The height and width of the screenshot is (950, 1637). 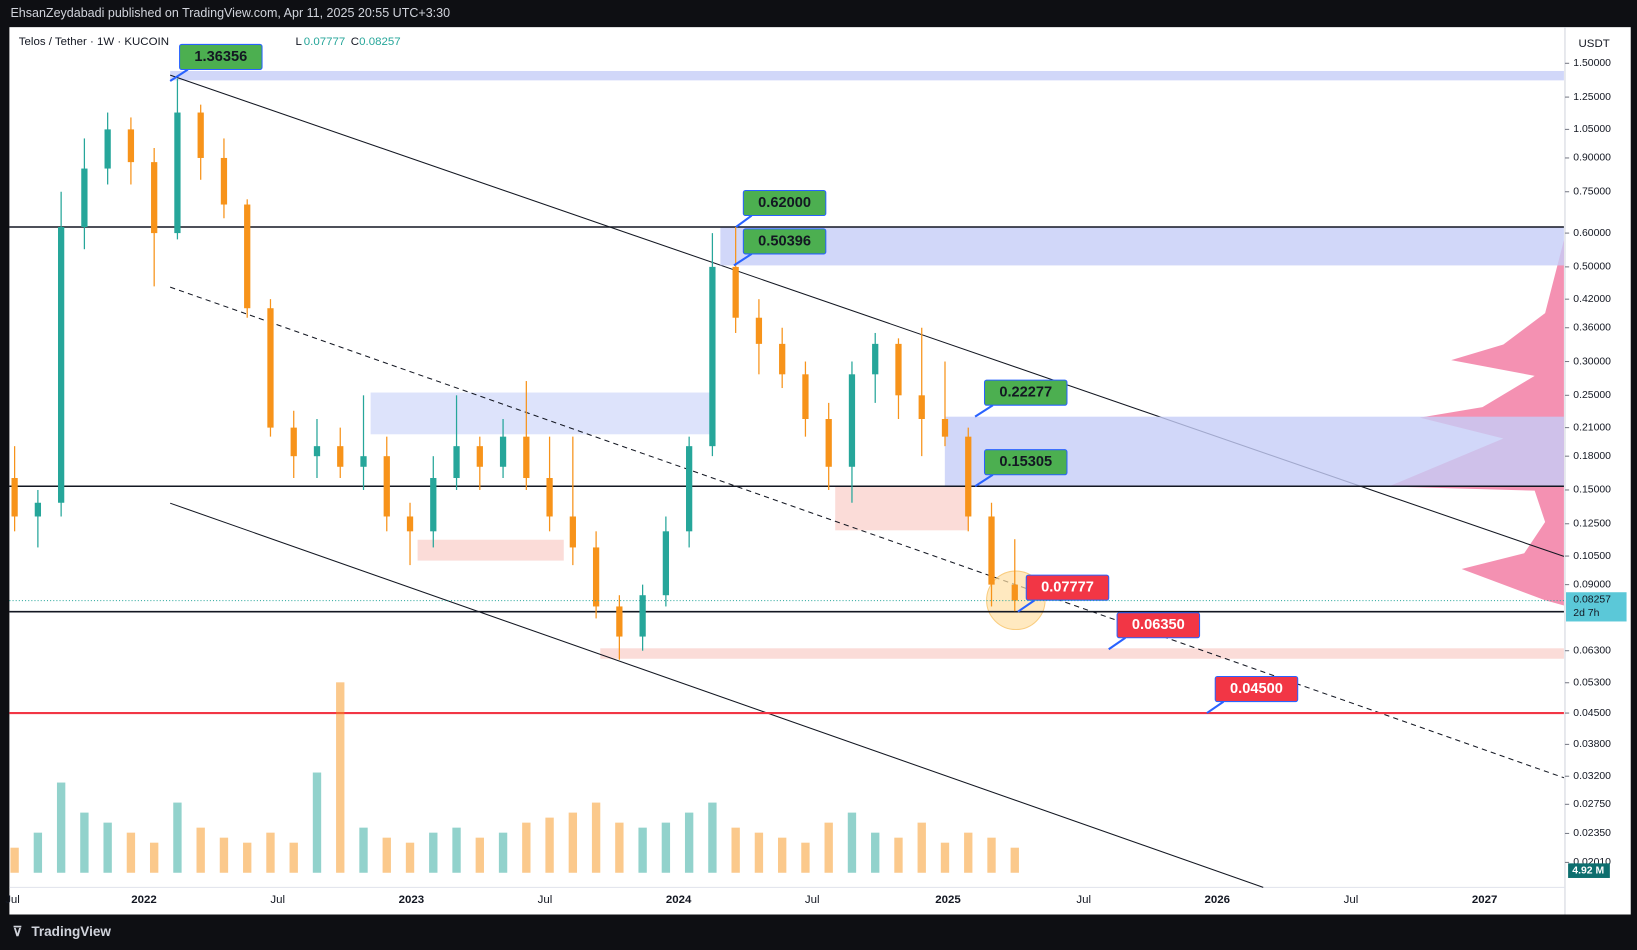 What do you see at coordinates (94, 42) in the screenshot?
I see `symbol-name: Telos / Tether · 1W · KUCOIN` at bounding box center [94, 42].